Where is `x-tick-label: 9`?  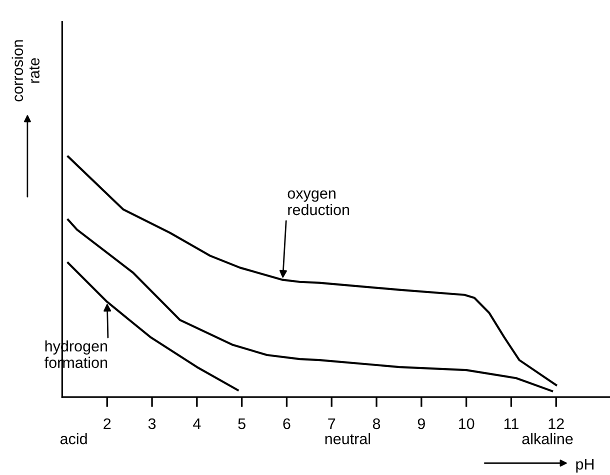
x-tick-label: 9 is located at coordinates (421, 424).